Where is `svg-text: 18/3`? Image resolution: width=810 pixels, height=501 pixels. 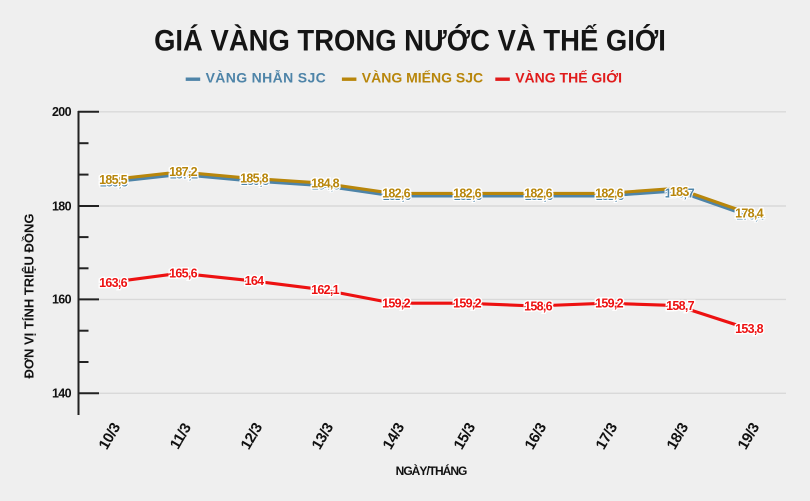 svg-text: 18/3 is located at coordinates (678, 436).